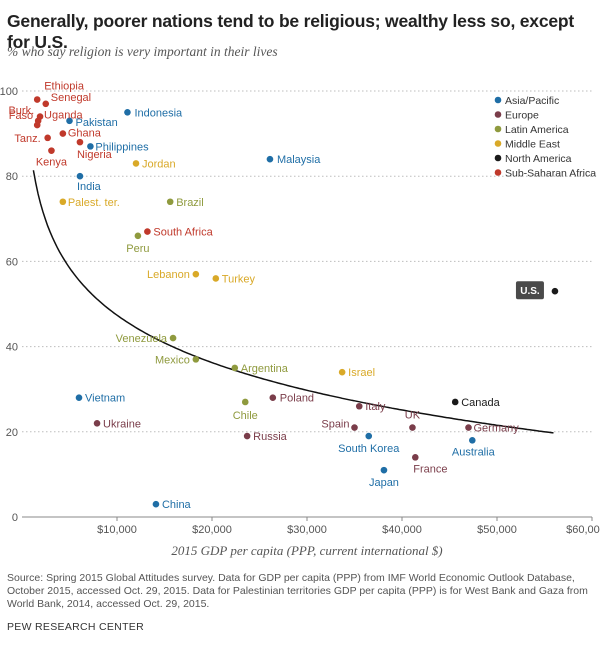 The height and width of the screenshot is (653, 600). I want to click on point-label: Canada, so click(480, 403).